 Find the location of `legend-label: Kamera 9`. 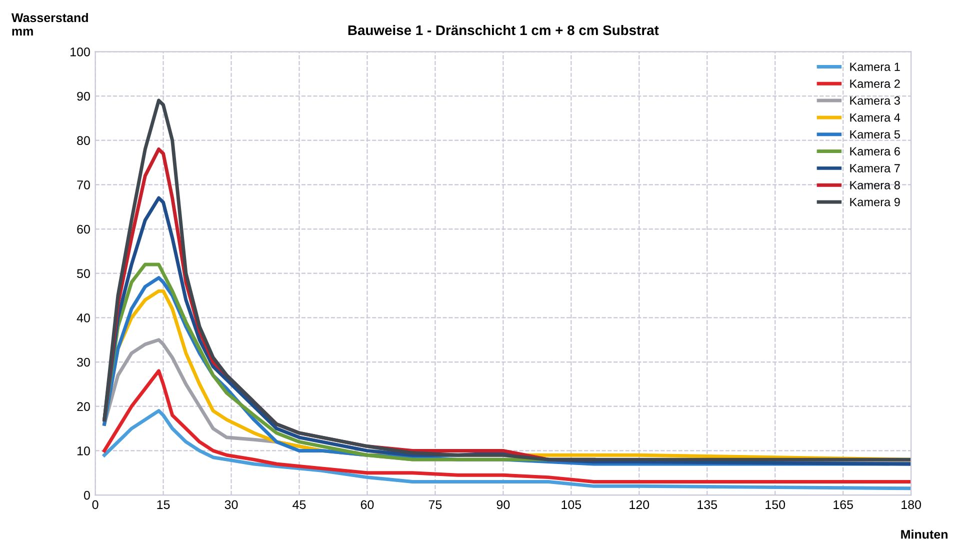

legend-label: Kamera 9 is located at coordinates (875, 202).